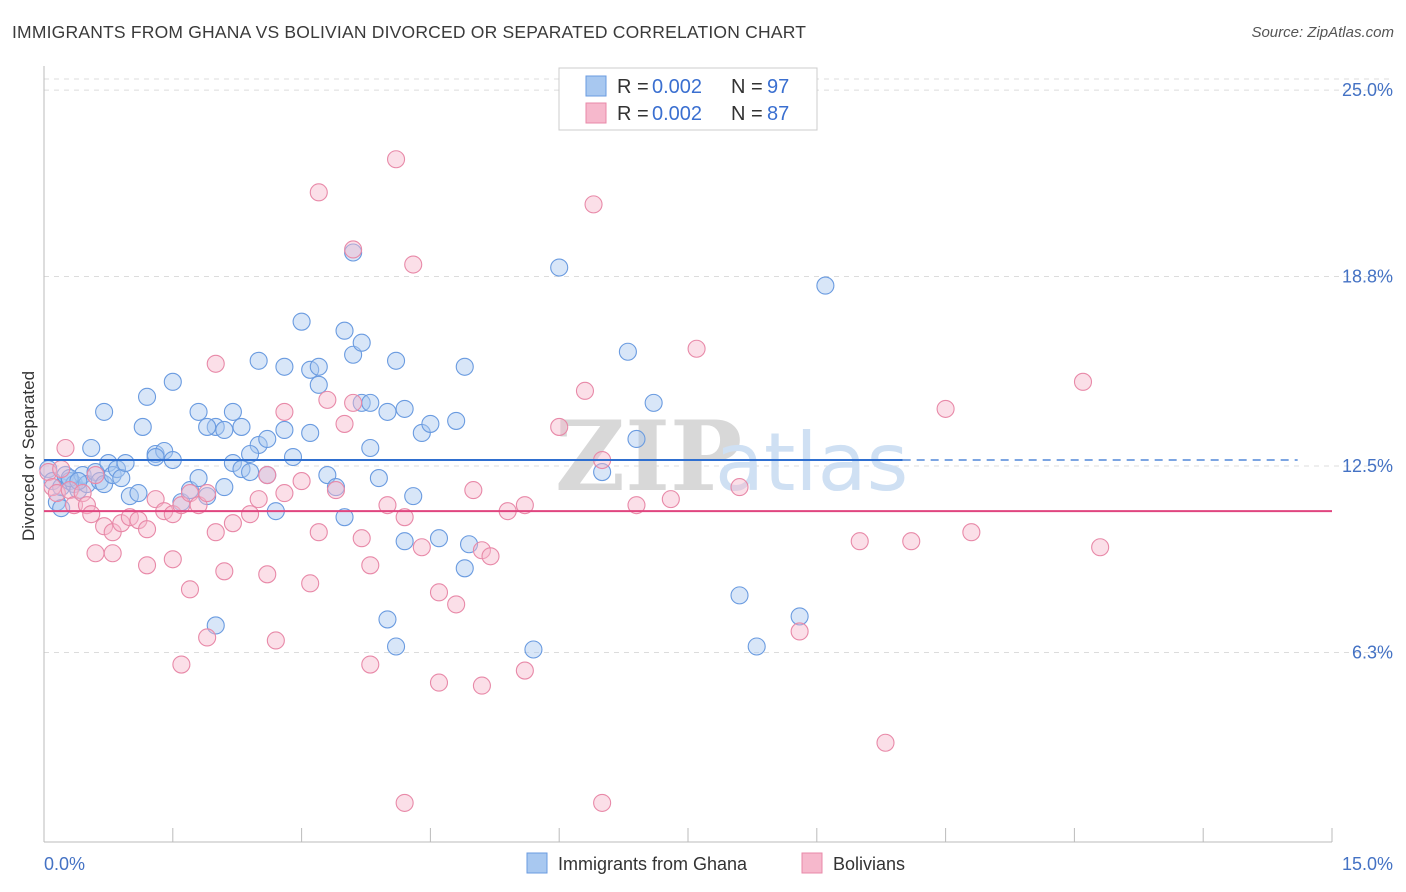 Image resolution: width=1406 pixels, height=892 pixels. I want to click on series-legend: Immigrants from Ghana Bolivians, so click(715, 863).